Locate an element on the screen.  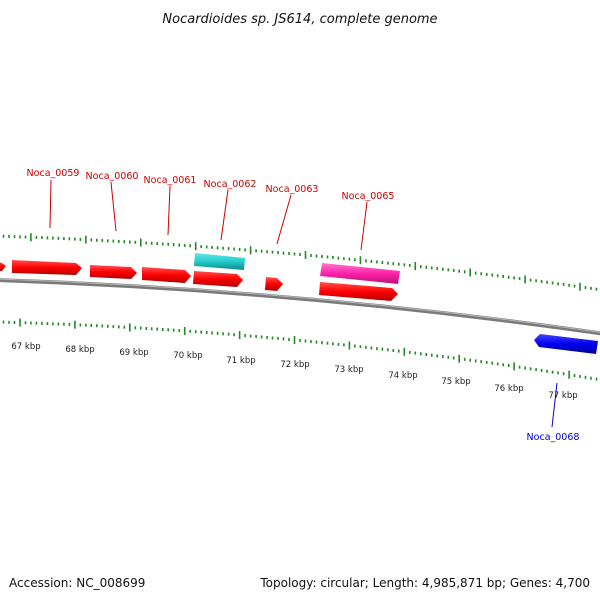
gene-feature-noca-0065-cds is located at coordinates (358, 291).